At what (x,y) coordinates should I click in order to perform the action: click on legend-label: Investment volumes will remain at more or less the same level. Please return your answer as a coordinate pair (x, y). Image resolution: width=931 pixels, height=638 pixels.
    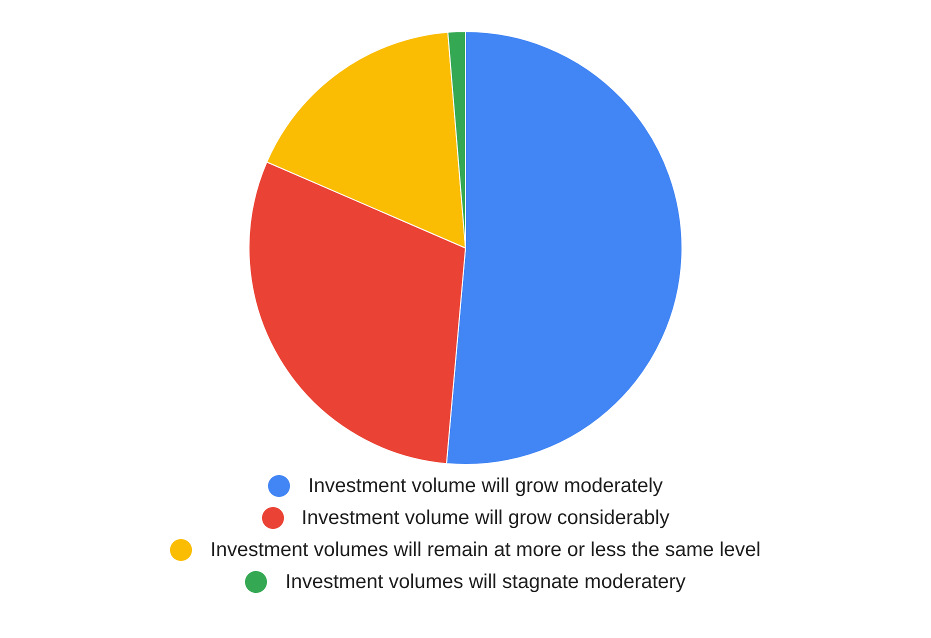
    Looking at the image, I should click on (485, 550).